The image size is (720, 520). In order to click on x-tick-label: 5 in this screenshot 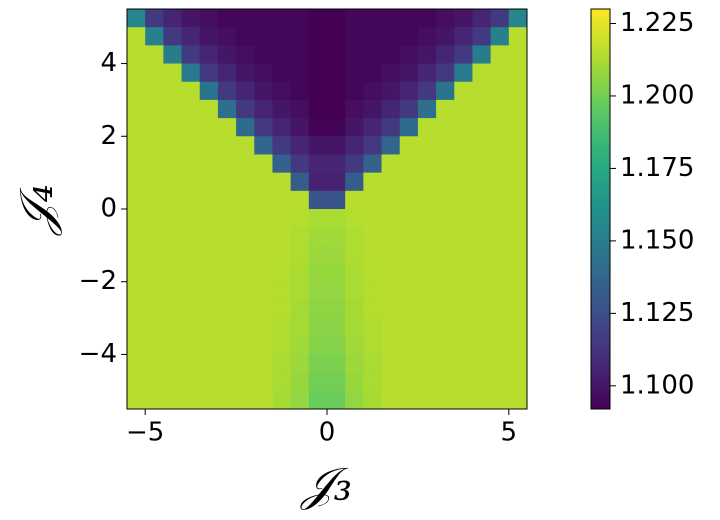, I will do `click(509, 433)`.